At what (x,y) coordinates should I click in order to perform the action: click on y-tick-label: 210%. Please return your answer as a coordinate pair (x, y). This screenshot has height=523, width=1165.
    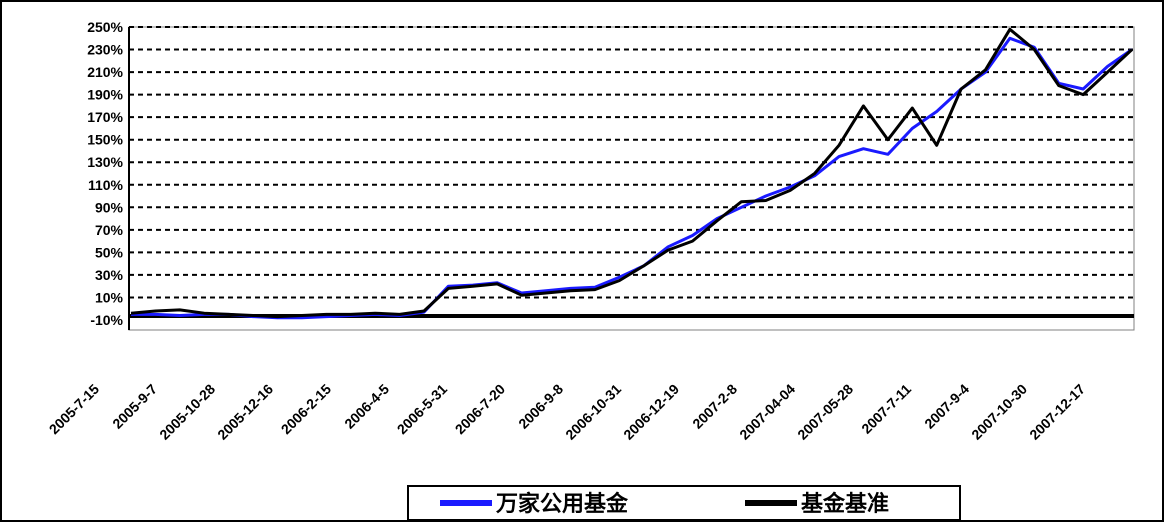
    Looking at the image, I should click on (105, 72).